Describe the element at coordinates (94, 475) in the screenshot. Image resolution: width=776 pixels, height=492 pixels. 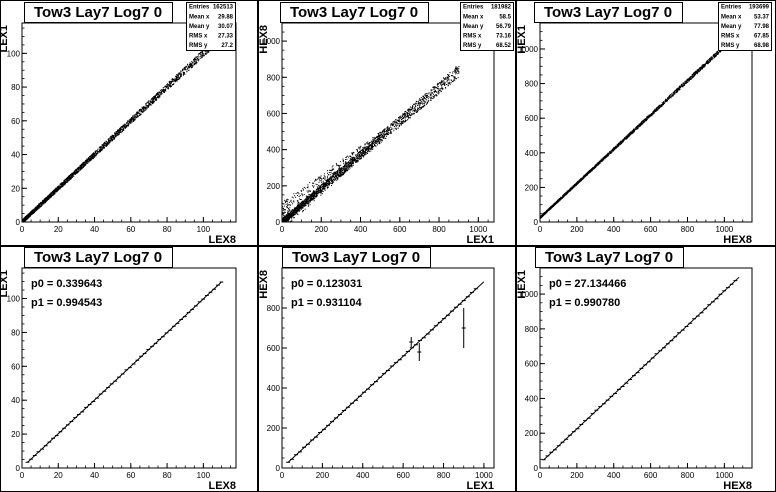
I see `x-tick-label: 40` at that location.